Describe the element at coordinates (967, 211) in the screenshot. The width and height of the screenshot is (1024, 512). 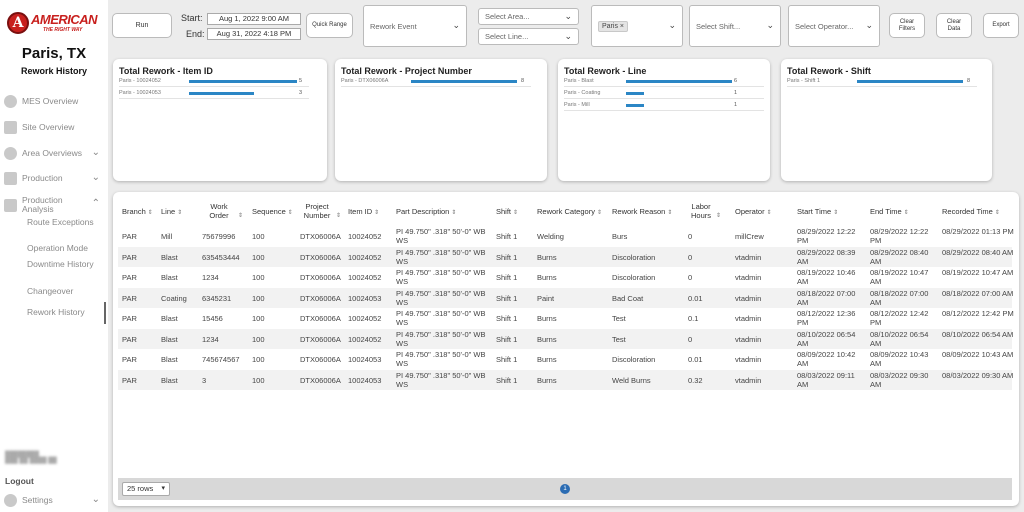
I see `column-header-label: Recorded Time` at that location.